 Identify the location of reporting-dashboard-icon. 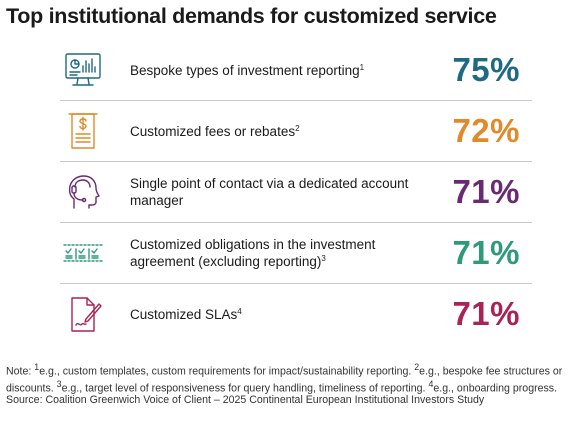
(83, 70).